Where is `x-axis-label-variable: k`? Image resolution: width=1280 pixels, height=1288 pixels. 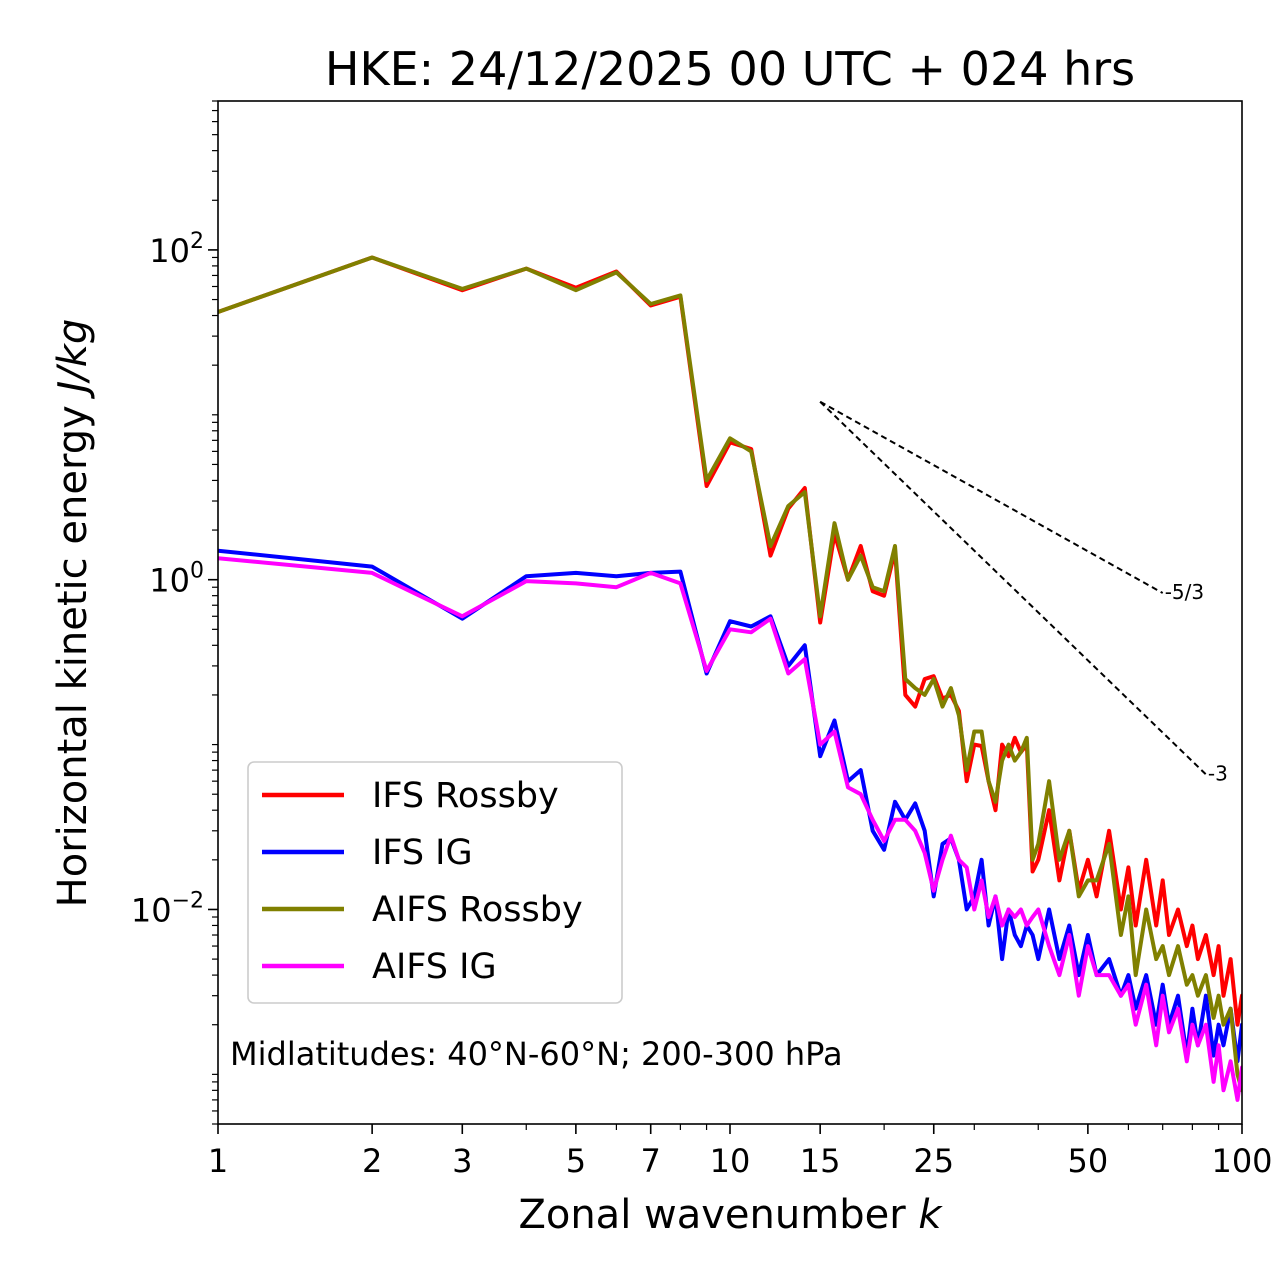 x-axis-label-variable: k is located at coordinates (930, 1215).